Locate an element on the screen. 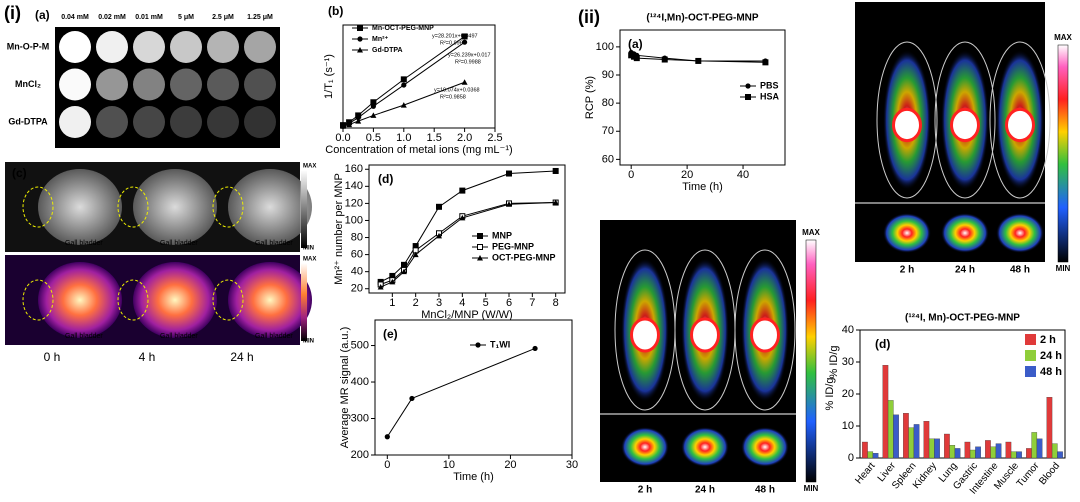  y-tick-label: 80 is located at coordinates (608, 103).